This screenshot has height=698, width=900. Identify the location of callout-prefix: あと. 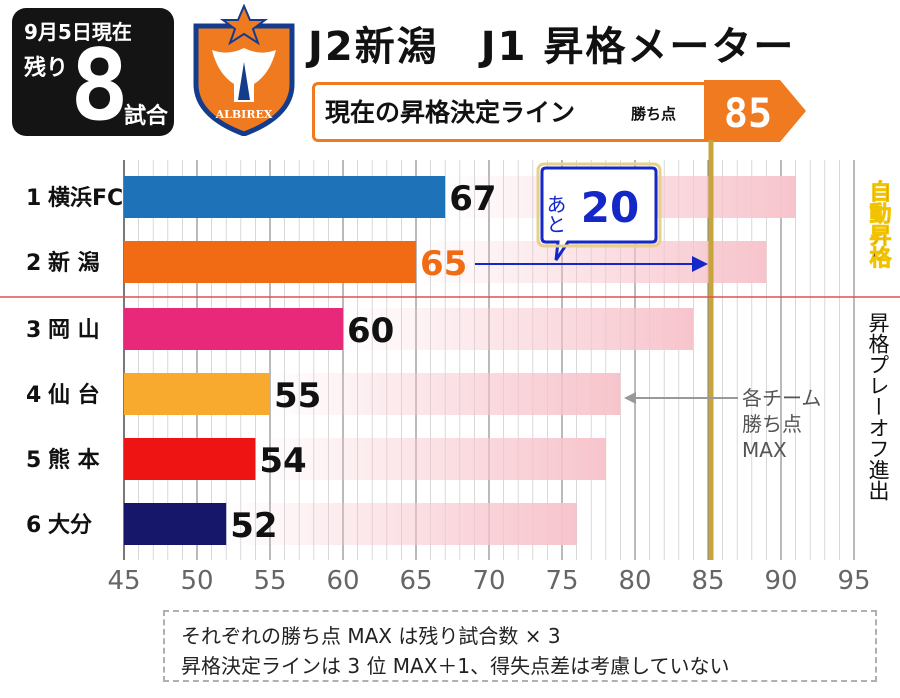
(555, 214).